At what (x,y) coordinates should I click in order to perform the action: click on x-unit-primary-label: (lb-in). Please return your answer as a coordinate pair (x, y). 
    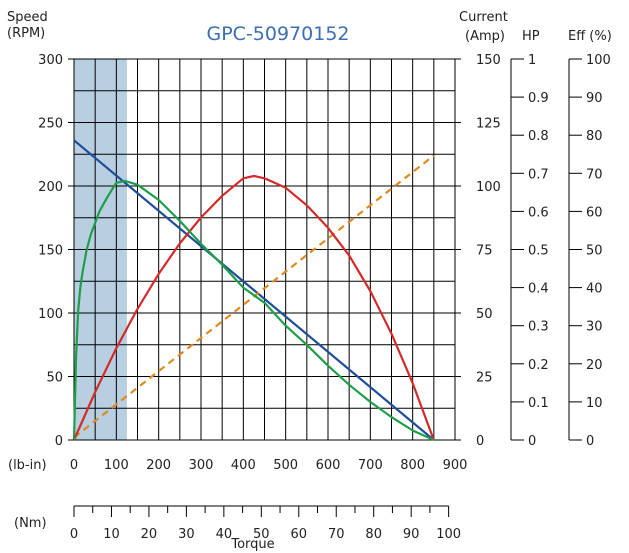
    Looking at the image, I should click on (27, 465).